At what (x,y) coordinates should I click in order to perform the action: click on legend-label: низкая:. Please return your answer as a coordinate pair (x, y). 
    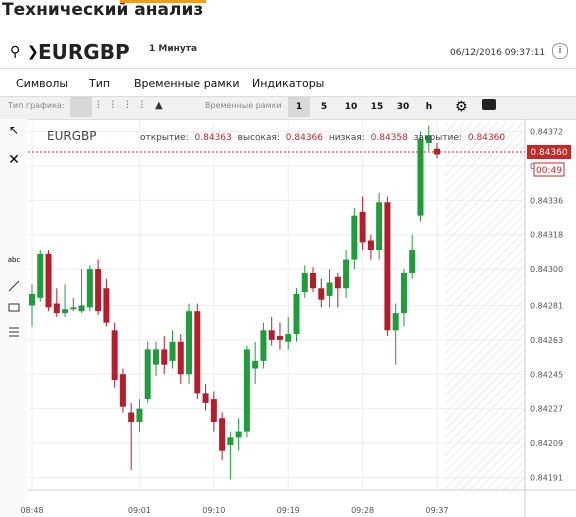
    Looking at the image, I should click on (347, 138).